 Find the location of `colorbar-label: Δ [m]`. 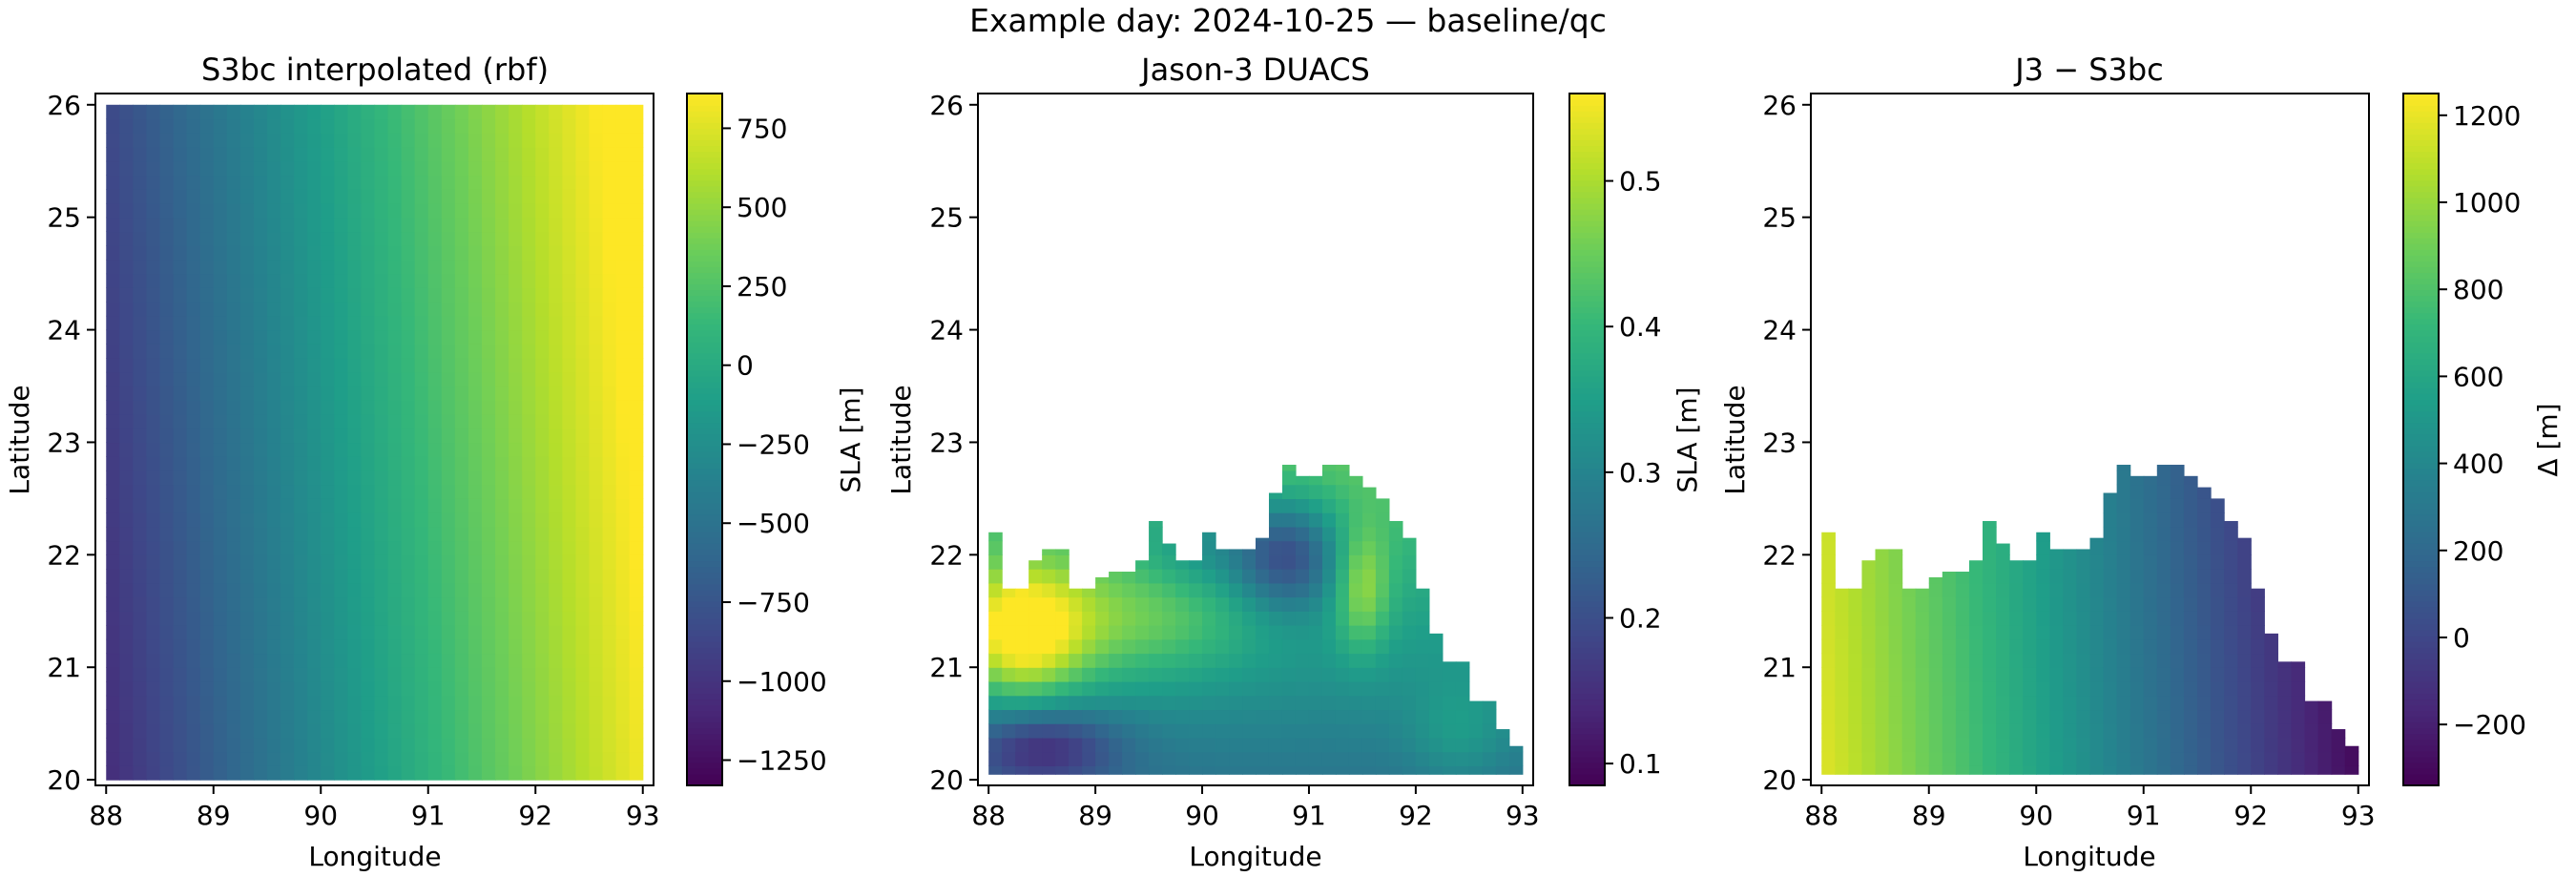

colorbar-label: Δ [m] is located at coordinates (2548, 439).